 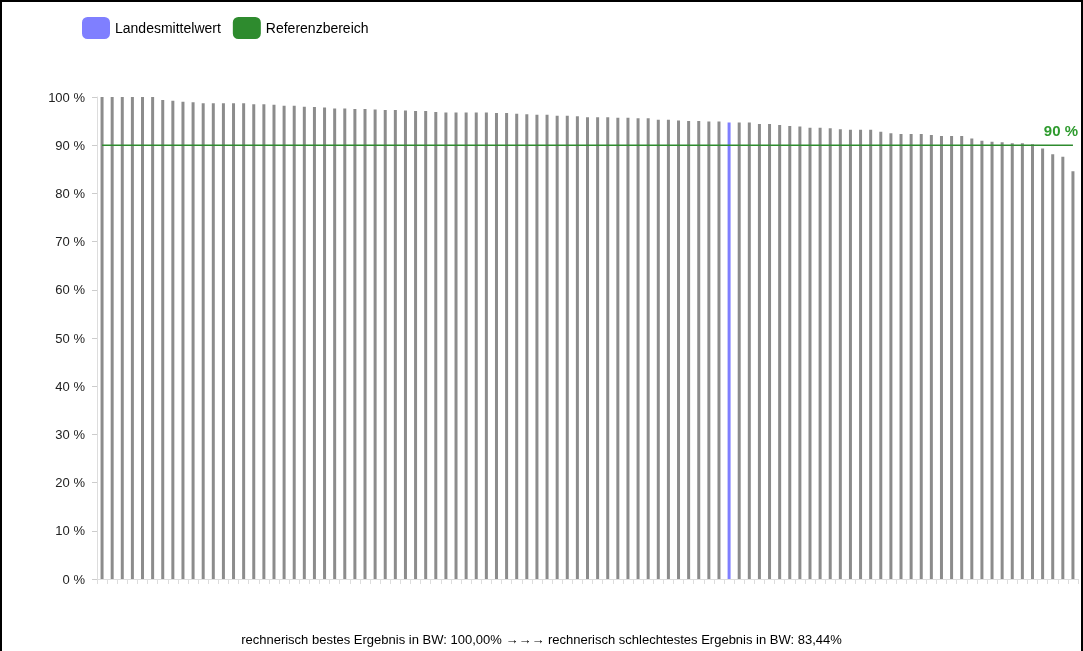 I want to click on y-tick-label: 40 %, so click(x=70, y=386).